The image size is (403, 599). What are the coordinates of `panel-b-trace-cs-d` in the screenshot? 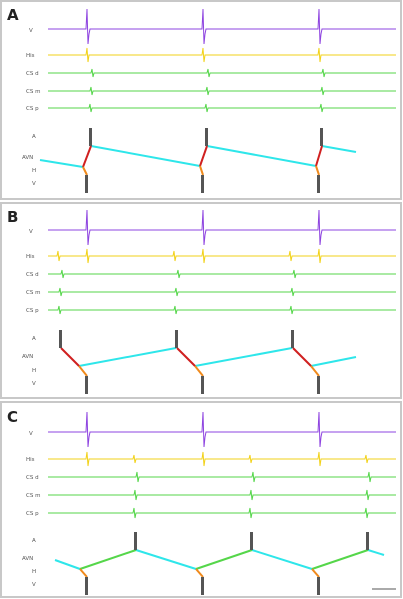 It's located at (222, 274).